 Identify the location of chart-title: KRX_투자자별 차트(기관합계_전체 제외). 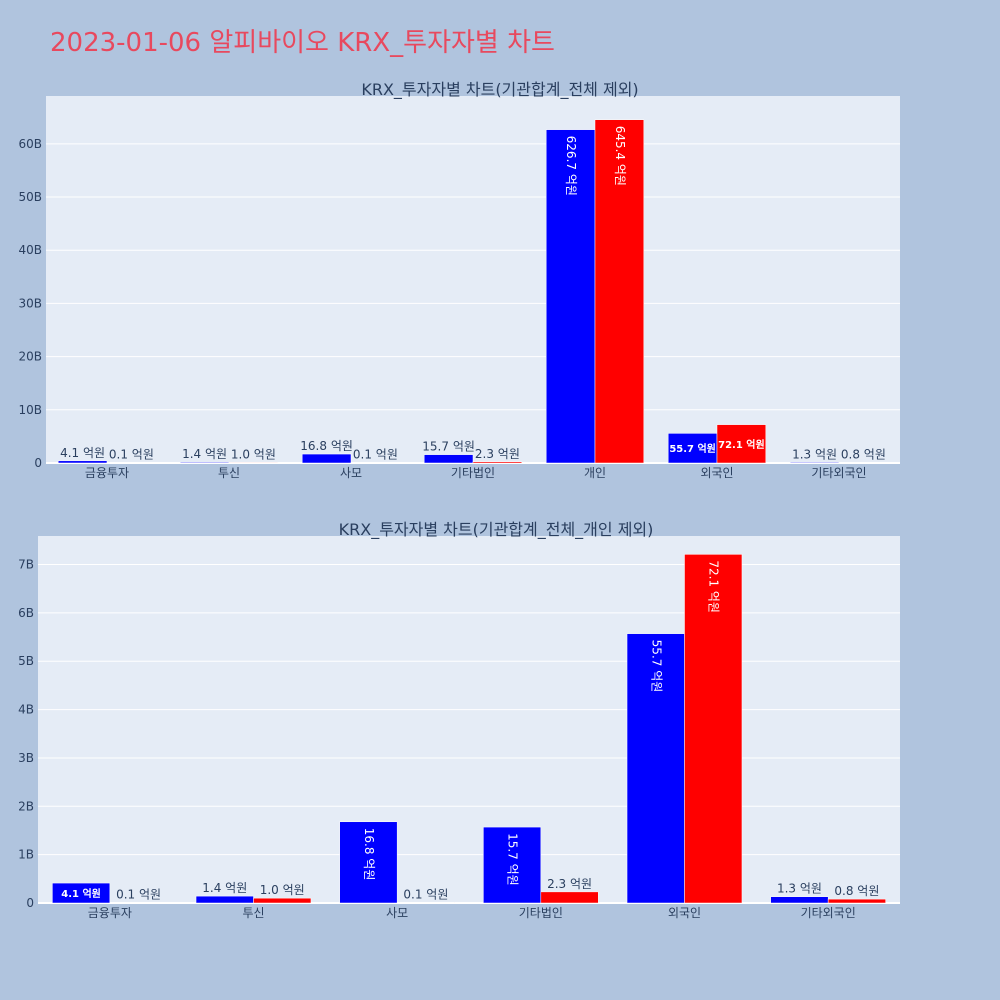
(499, 90).